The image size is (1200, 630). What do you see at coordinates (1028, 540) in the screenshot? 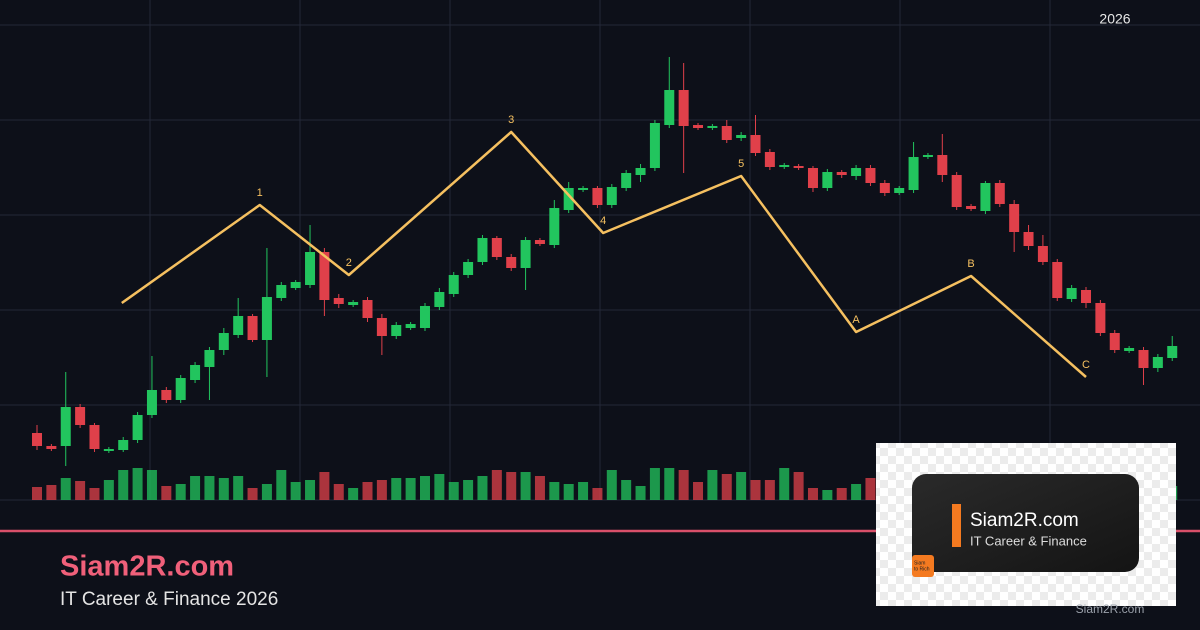
I see `card-subtitle: IT Career & Finance` at bounding box center [1028, 540].